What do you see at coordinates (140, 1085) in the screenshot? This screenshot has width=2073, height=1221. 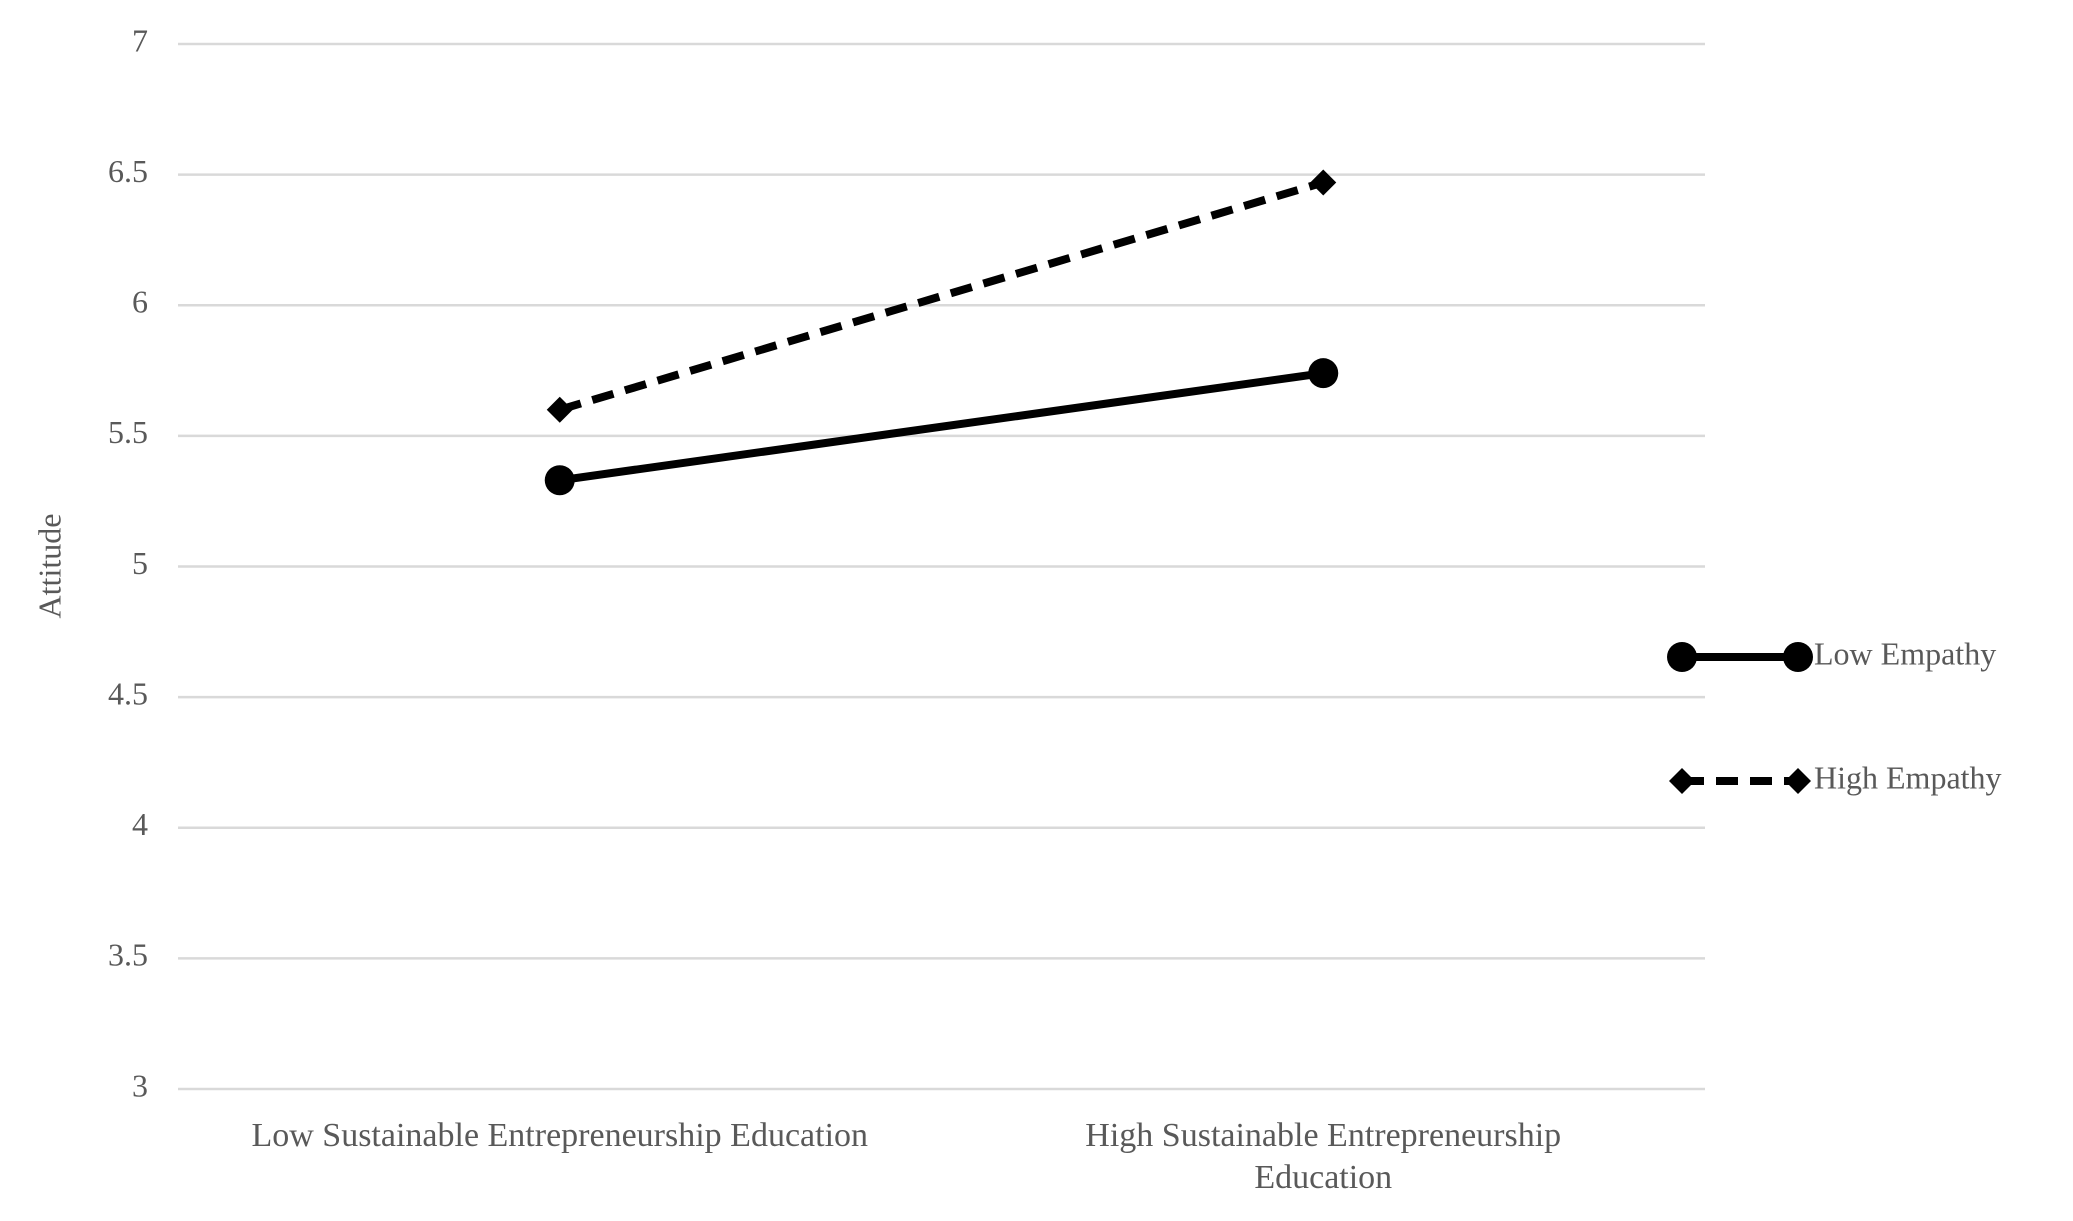 I see `y-tick-label: 3` at bounding box center [140, 1085].